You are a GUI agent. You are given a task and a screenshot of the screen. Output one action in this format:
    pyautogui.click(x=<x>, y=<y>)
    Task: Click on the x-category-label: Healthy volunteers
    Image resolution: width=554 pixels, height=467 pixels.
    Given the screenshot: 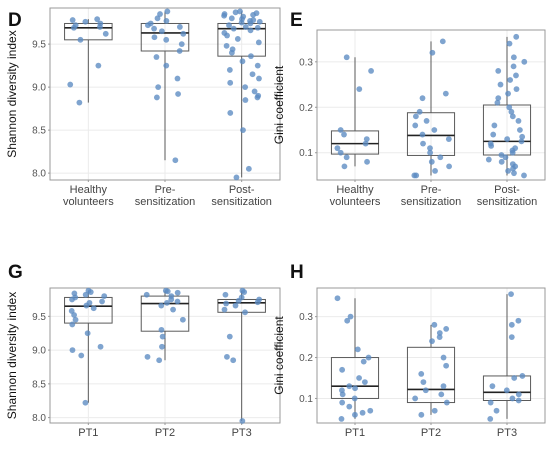 What is the action you would take?
    pyautogui.click(x=355, y=196)
    